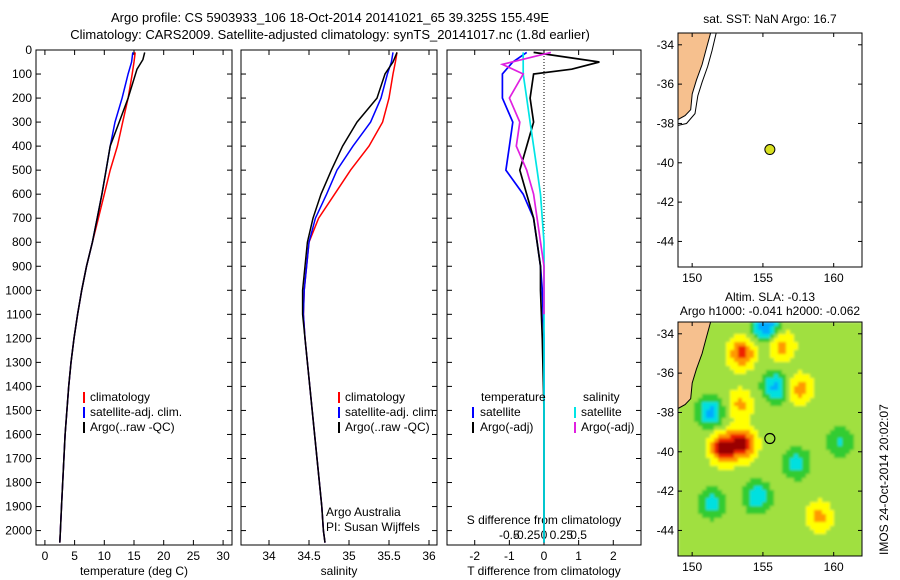 The width and height of the screenshot is (900, 580). I want to click on difference-s-tick-label: -0.5, so click(509, 535).